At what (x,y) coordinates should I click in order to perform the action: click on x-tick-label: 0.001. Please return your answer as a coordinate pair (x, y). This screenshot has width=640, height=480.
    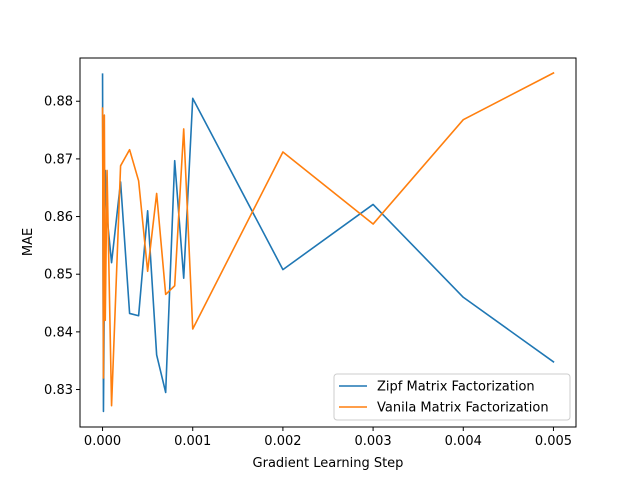
    Looking at the image, I should click on (192, 441).